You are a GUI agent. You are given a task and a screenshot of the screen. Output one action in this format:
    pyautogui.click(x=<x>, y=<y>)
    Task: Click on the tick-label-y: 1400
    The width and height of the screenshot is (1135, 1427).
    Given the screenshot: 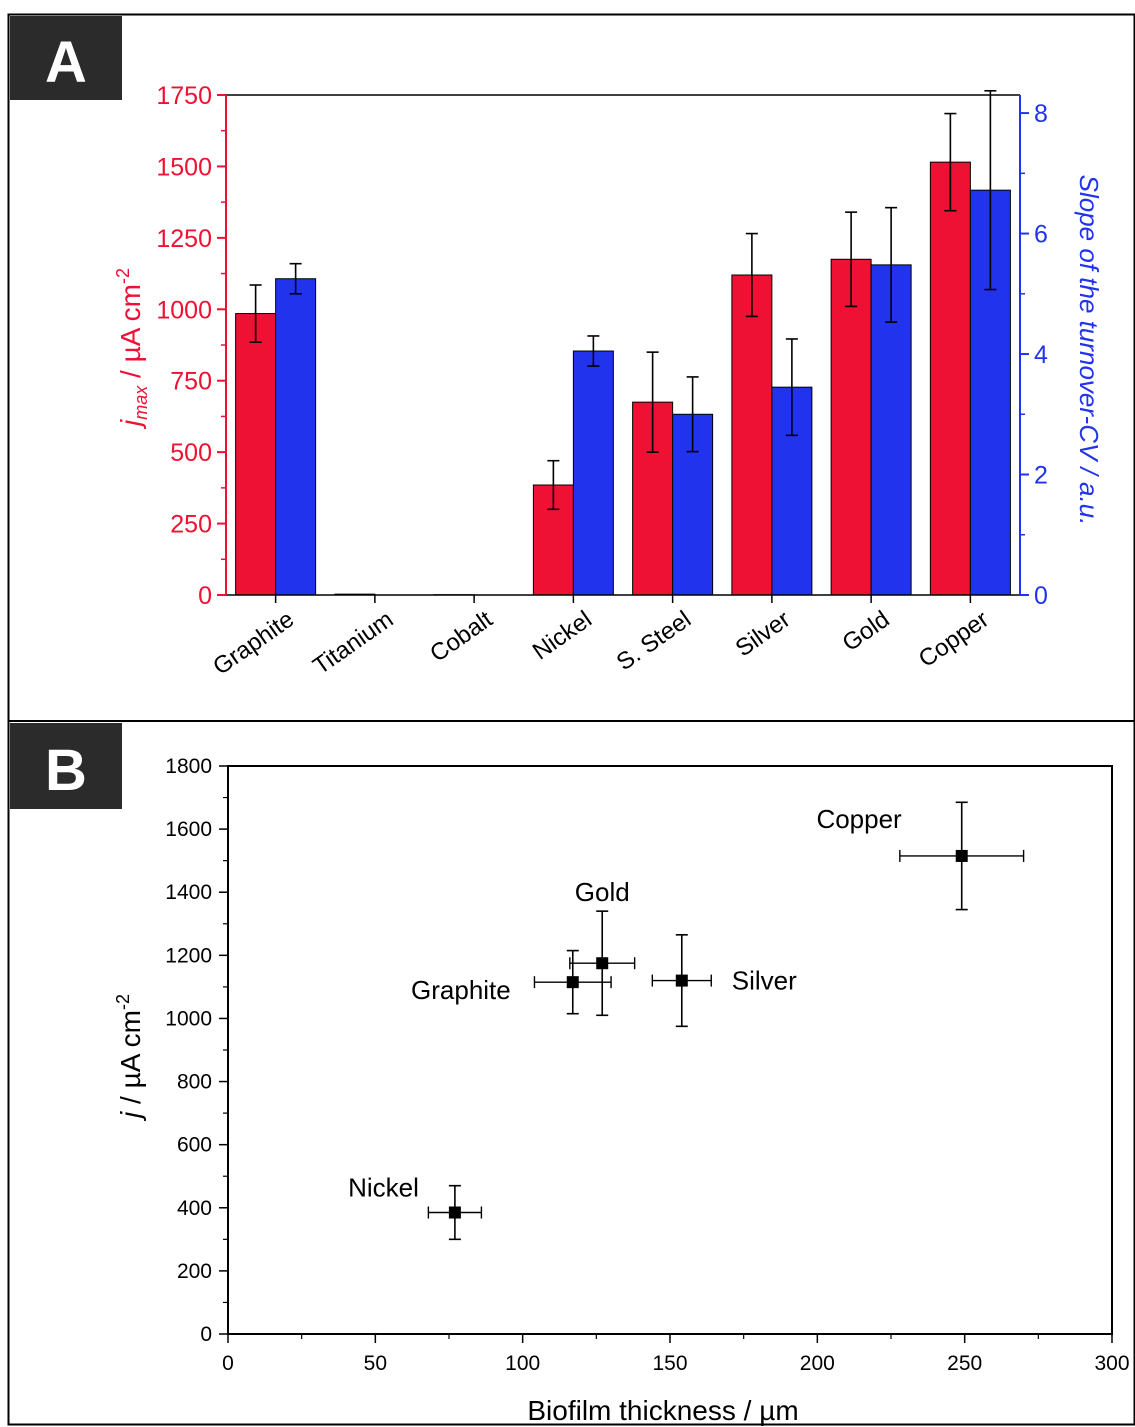 What is the action you would take?
    pyautogui.click(x=188, y=892)
    